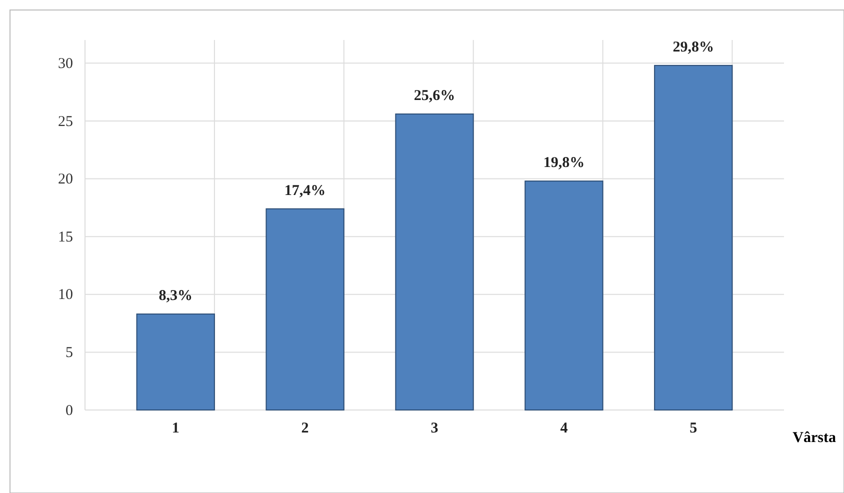 This screenshot has height=493, width=844. Describe the element at coordinates (175, 296) in the screenshot. I see `data-label: 8,3%` at that location.